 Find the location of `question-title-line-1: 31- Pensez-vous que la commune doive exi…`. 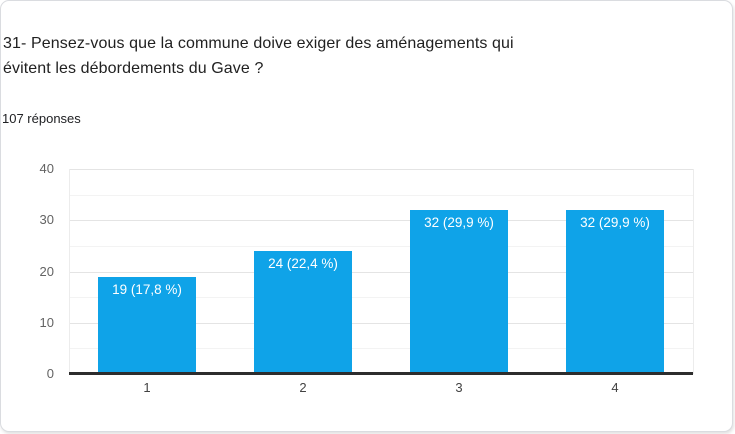

question-title-line-1: 31- Pensez-vous que la commune doive exi… is located at coordinates (258, 43).